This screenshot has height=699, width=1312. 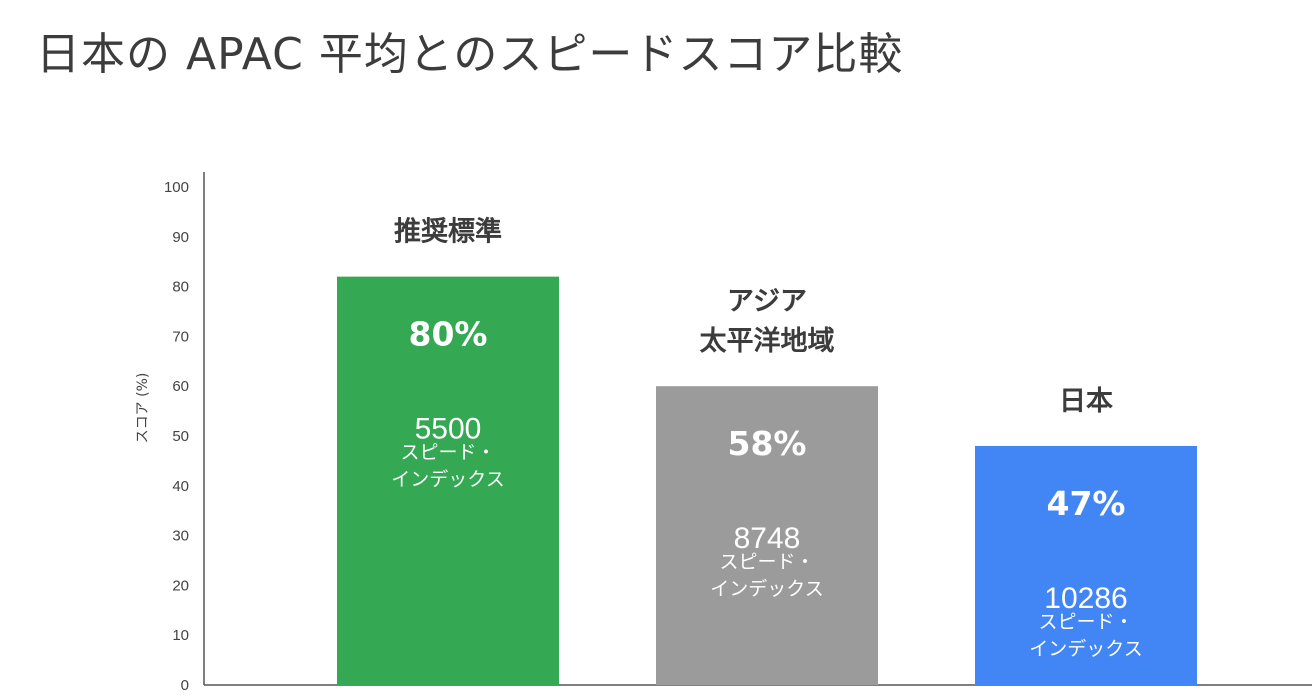 What do you see at coordinates (767, 341) in the screenshot?
I see `category-label: 太平洋地域` at bounding box center [767, 341].